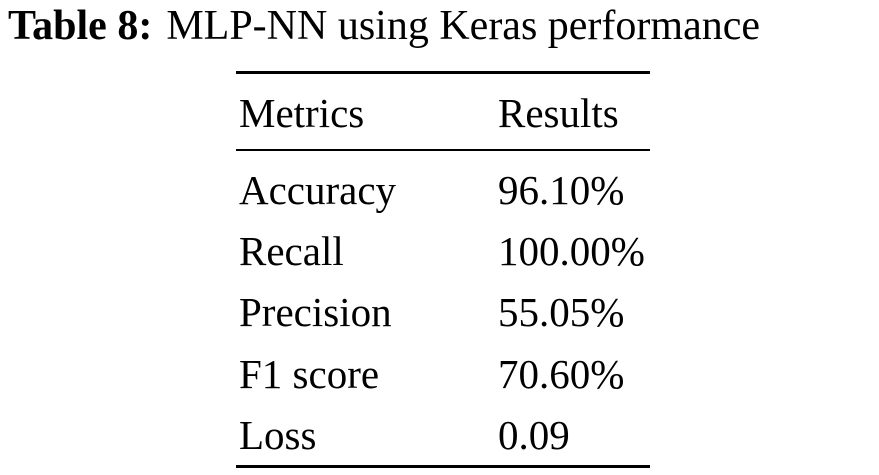 This screenshot has height=475, width=879. Describe the element at coordinates (571, 251) in the screenshot. I see `metric-result: 100.00%` at that location.